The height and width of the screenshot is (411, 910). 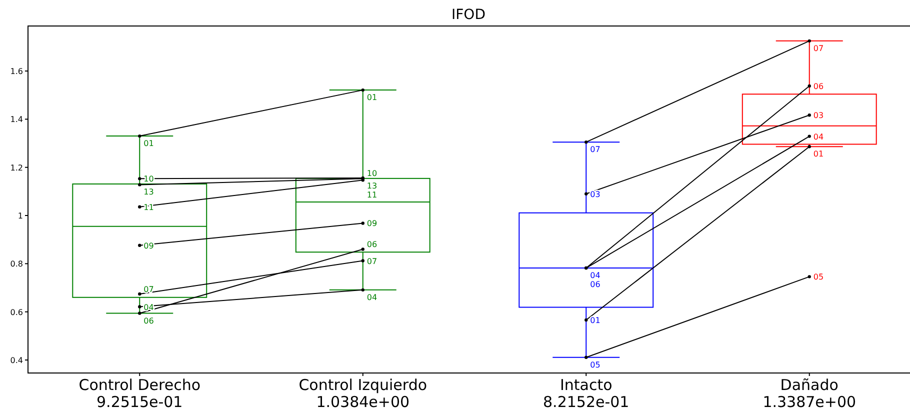 I want to click on y-tick-label: 0.4, so click(x=16, y=360).